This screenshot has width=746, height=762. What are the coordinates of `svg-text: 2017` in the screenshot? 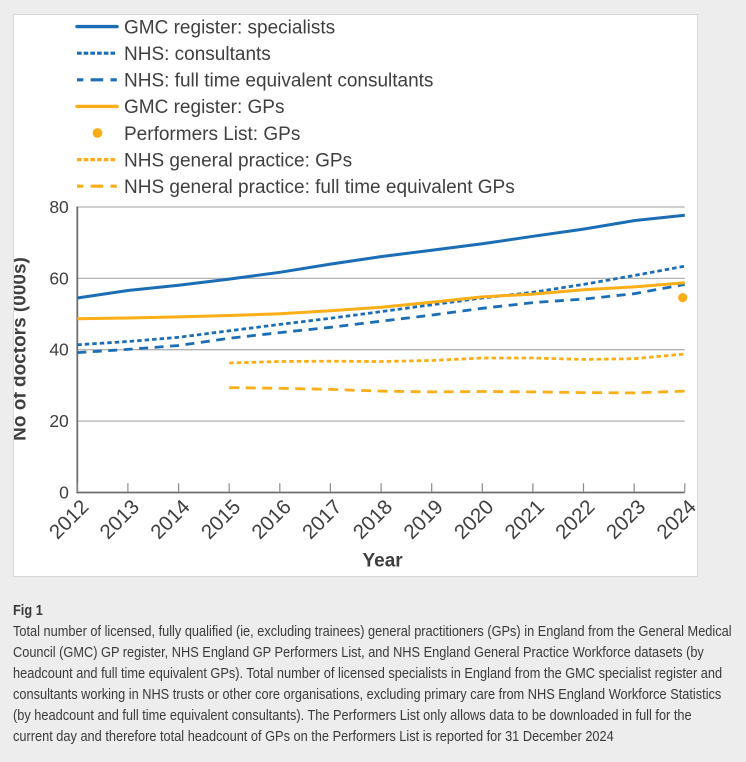 It's located at (322, 519).